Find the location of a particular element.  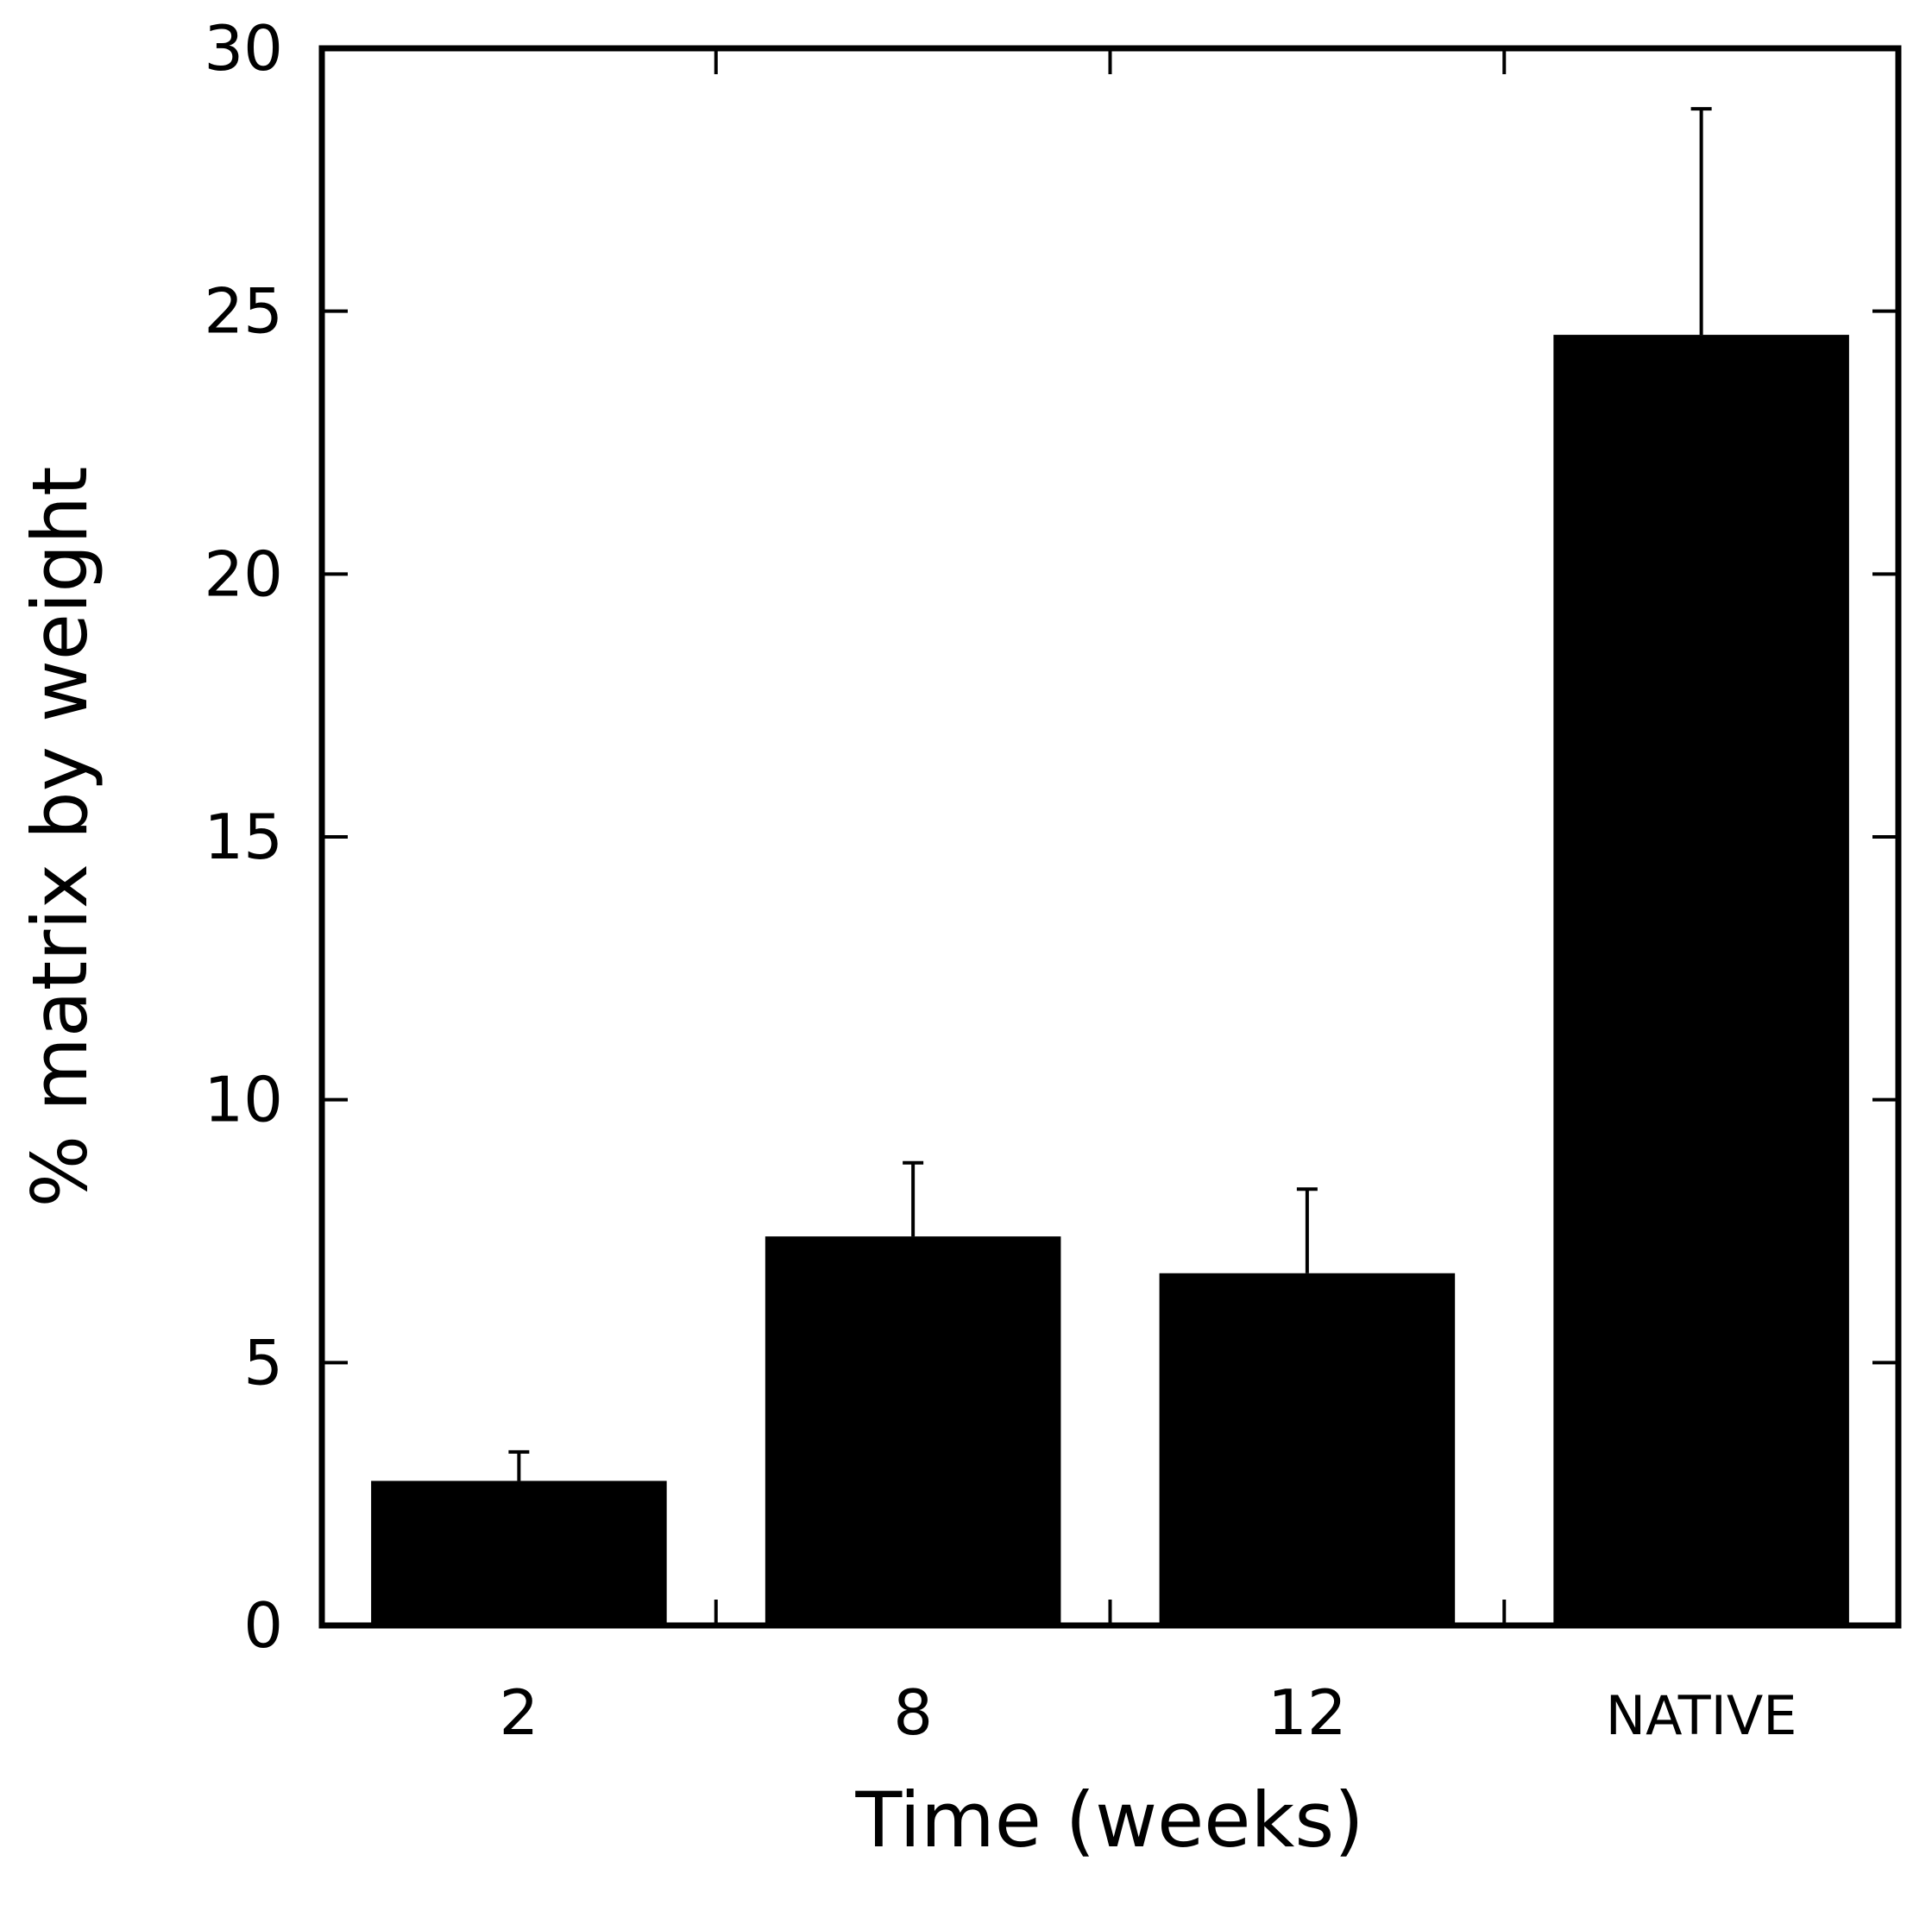

bar-native is located at coordinates (1701, 980).